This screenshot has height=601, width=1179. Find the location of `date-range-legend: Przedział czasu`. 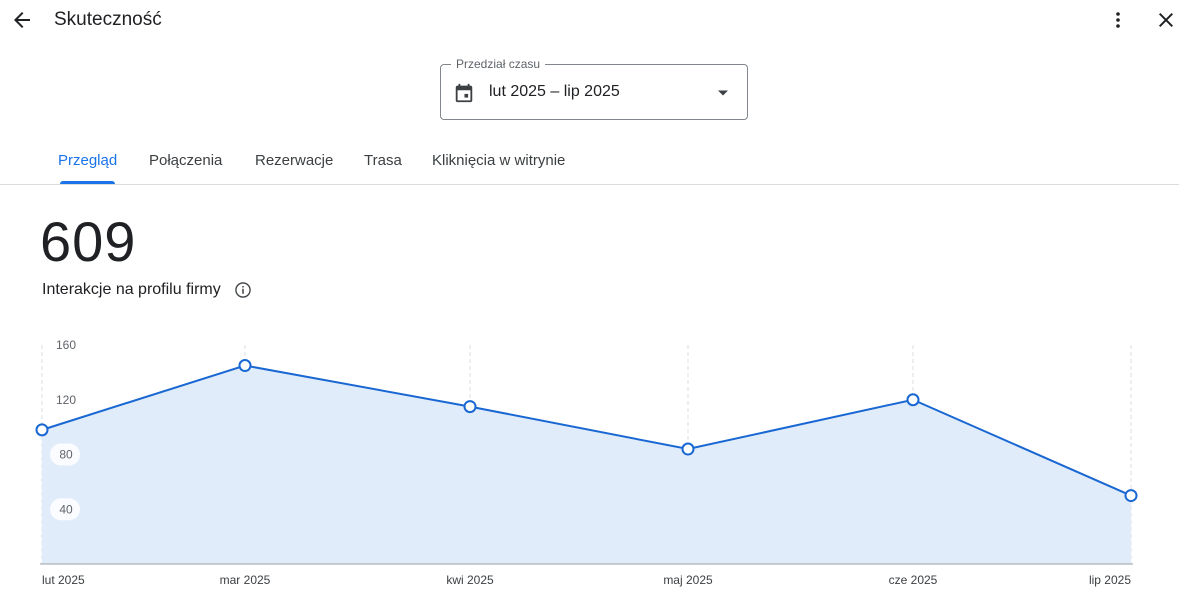

date-range-legend: Przedział czasu is located at coordinates (498, 64).